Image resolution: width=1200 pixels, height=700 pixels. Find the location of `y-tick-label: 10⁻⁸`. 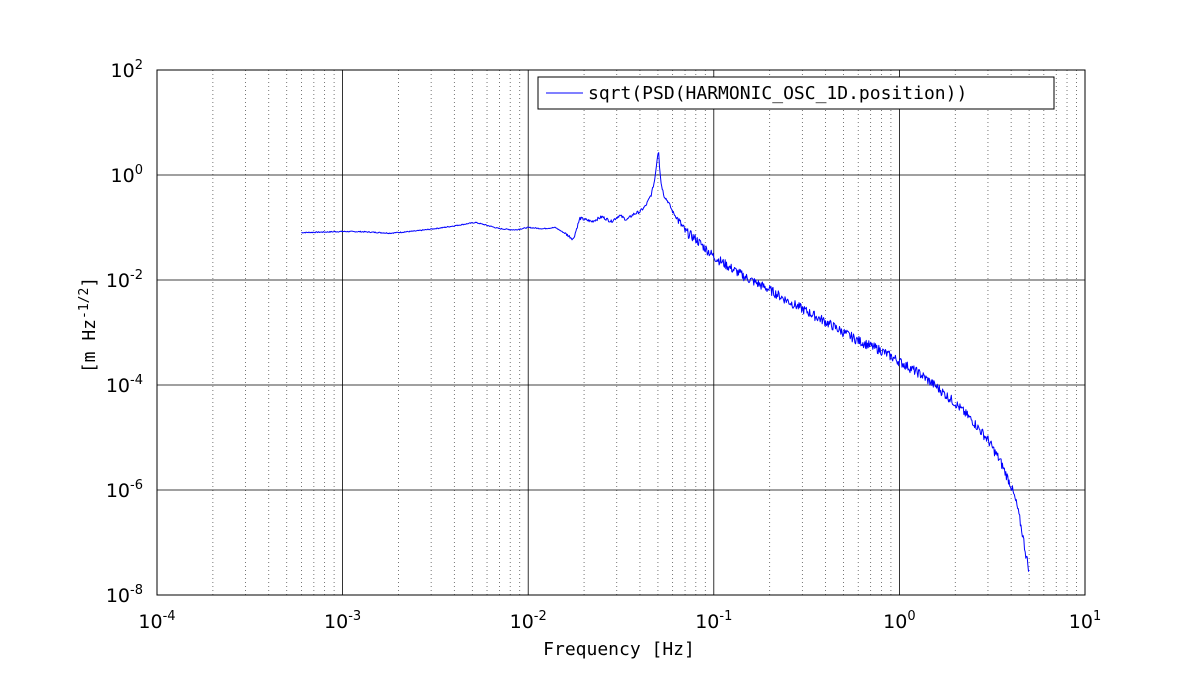

y-tick-label: 10⁻⁸ is located at coordinates (124, 595).